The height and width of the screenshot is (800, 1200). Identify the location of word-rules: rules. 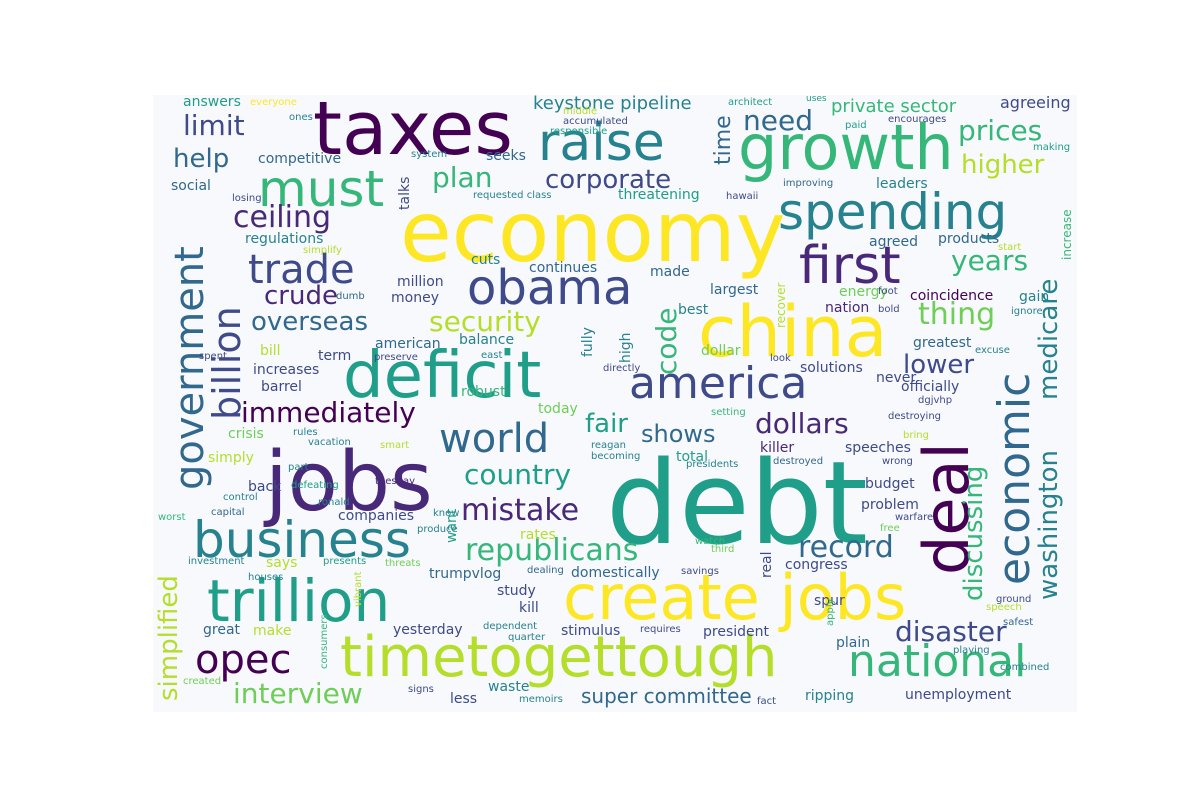
(305, 432).